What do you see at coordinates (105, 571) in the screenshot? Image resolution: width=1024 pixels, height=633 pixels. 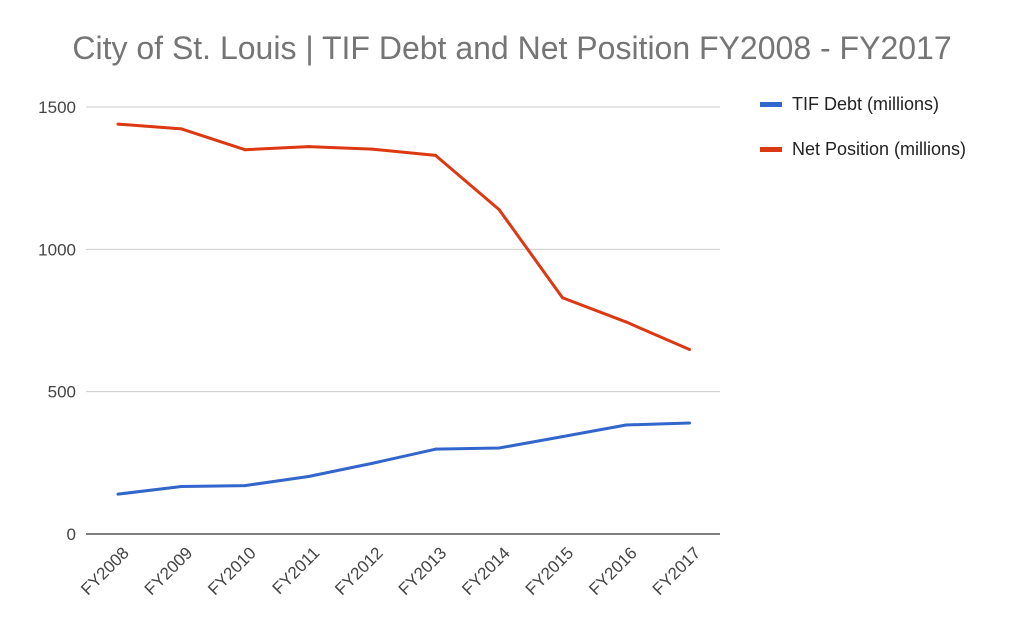 I see `x-tick-label-fy2008: FY2008` at bounding box center [105, 571].